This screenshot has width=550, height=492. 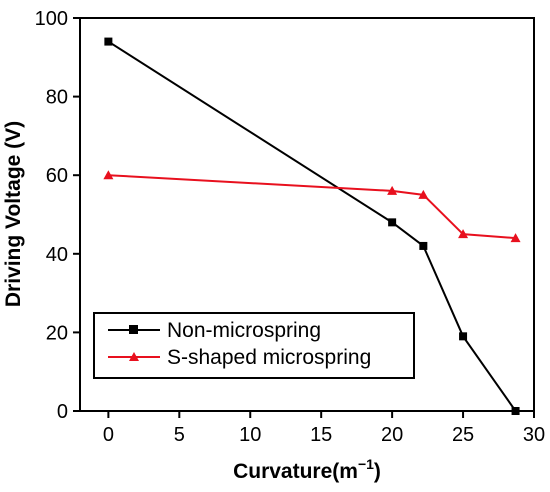 I want to click on series-line-s-shaped-microspring, so click(x=312, y=207).